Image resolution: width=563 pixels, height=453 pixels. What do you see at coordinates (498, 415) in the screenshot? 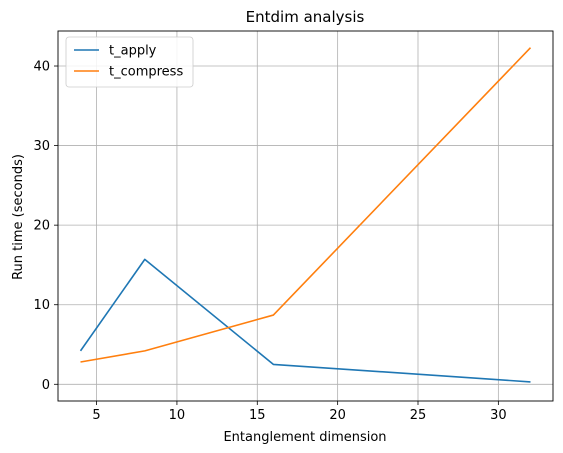
I see `x-tick-label: 30` at bounding box center [498, 415].